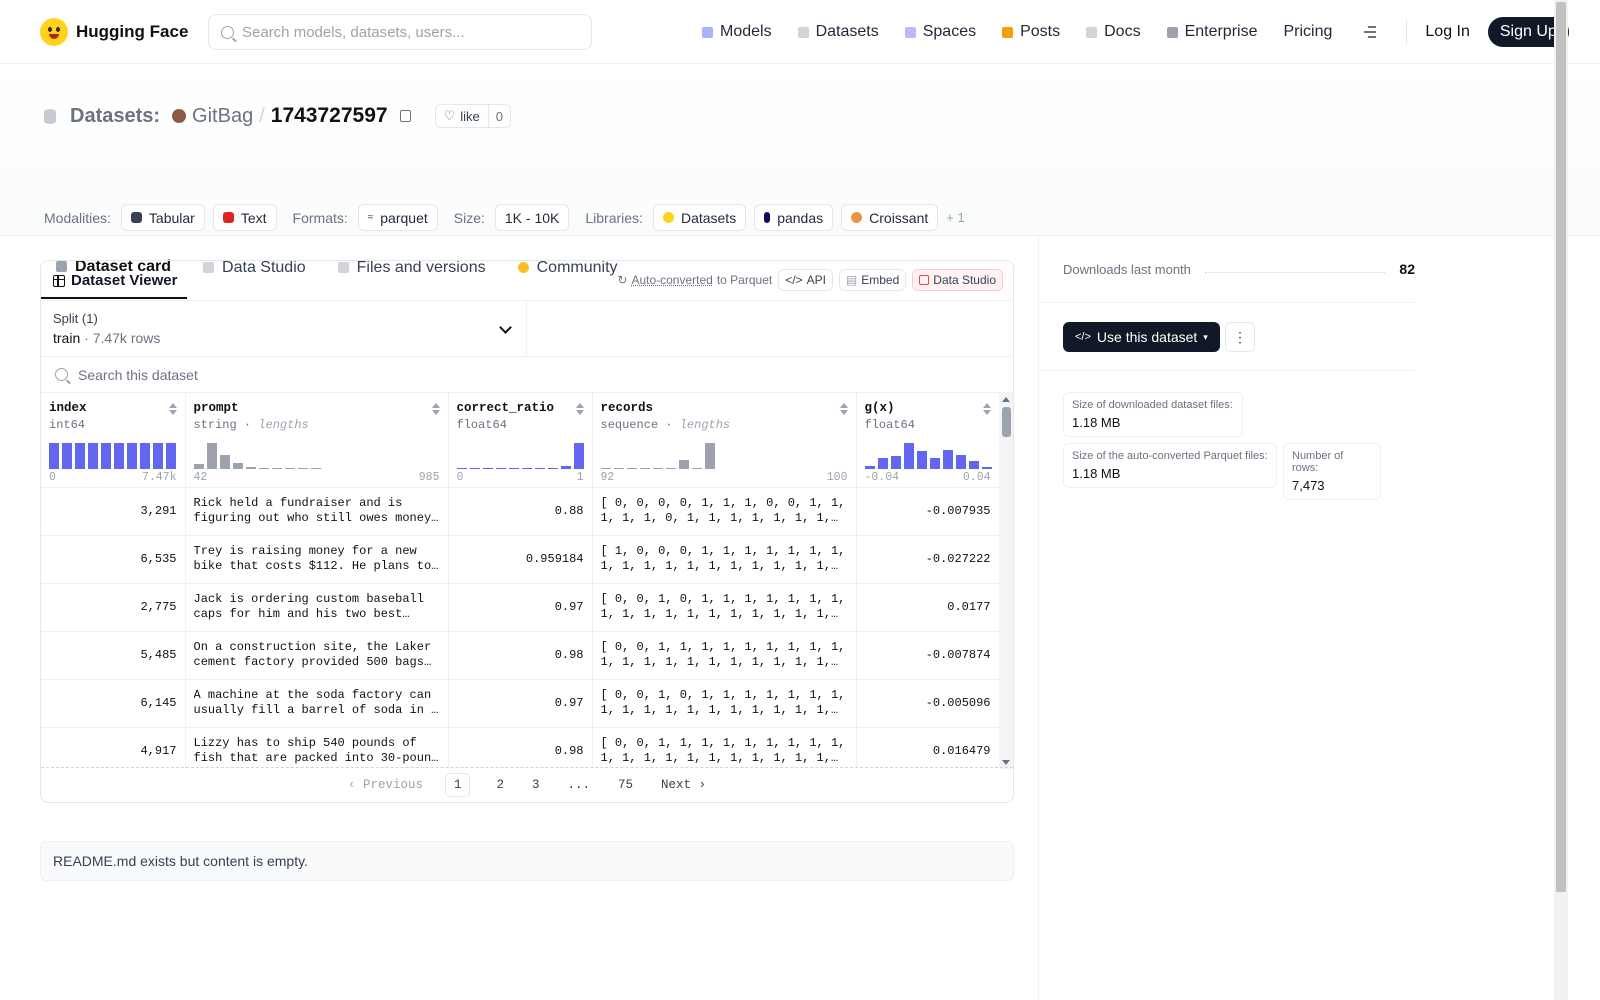  What do you see at coordinates (113, 440) in the screenshot?
I see `column-header-0: index int64 0 7.47k` at bounding box center [113, 440].